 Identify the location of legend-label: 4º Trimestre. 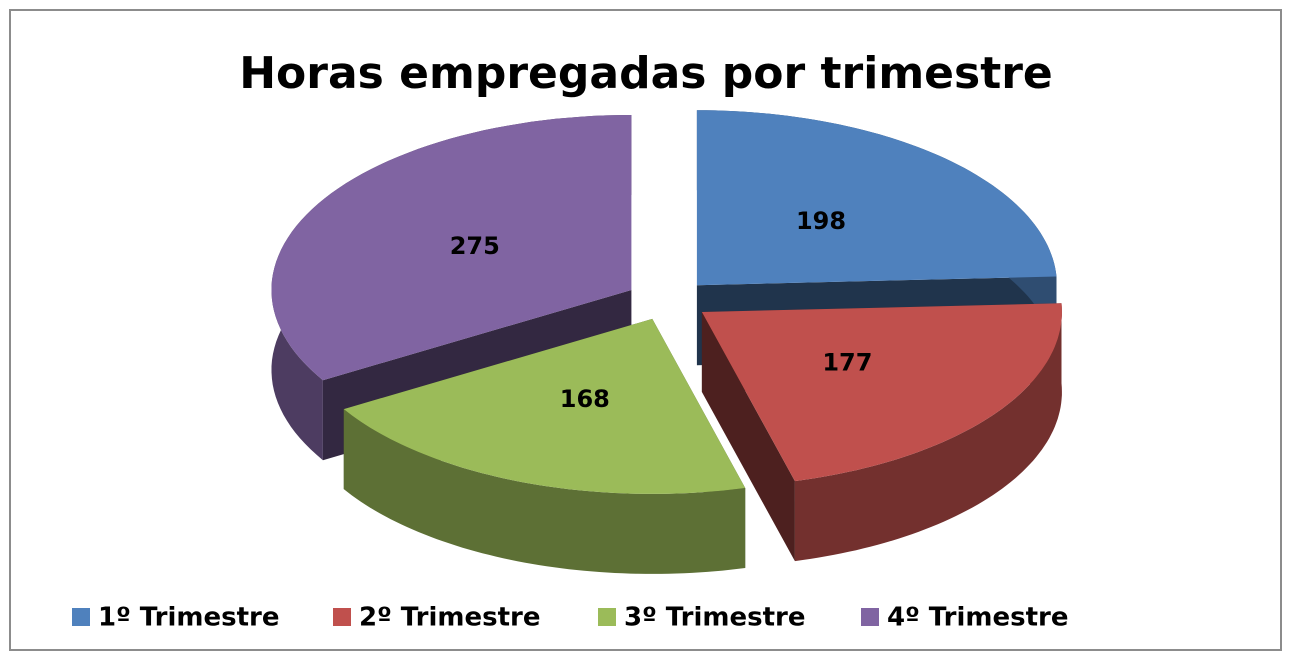
(978, 618).